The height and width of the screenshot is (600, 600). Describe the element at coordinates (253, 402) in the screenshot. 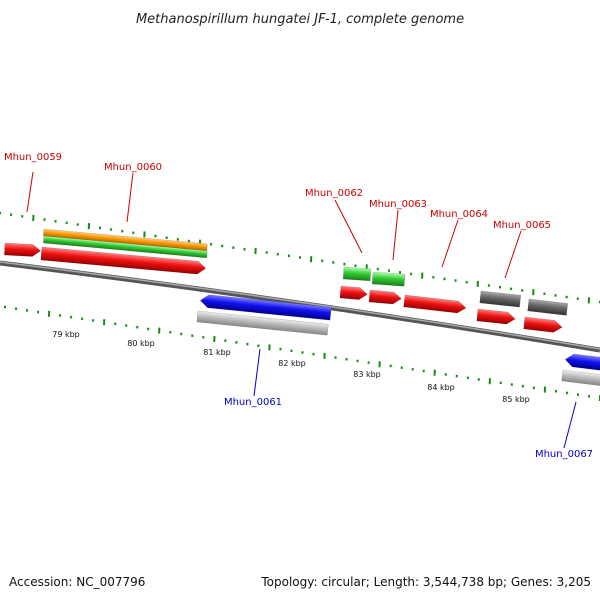

I see `gene-label-mhun-0061: Mhun_0061` at that location.